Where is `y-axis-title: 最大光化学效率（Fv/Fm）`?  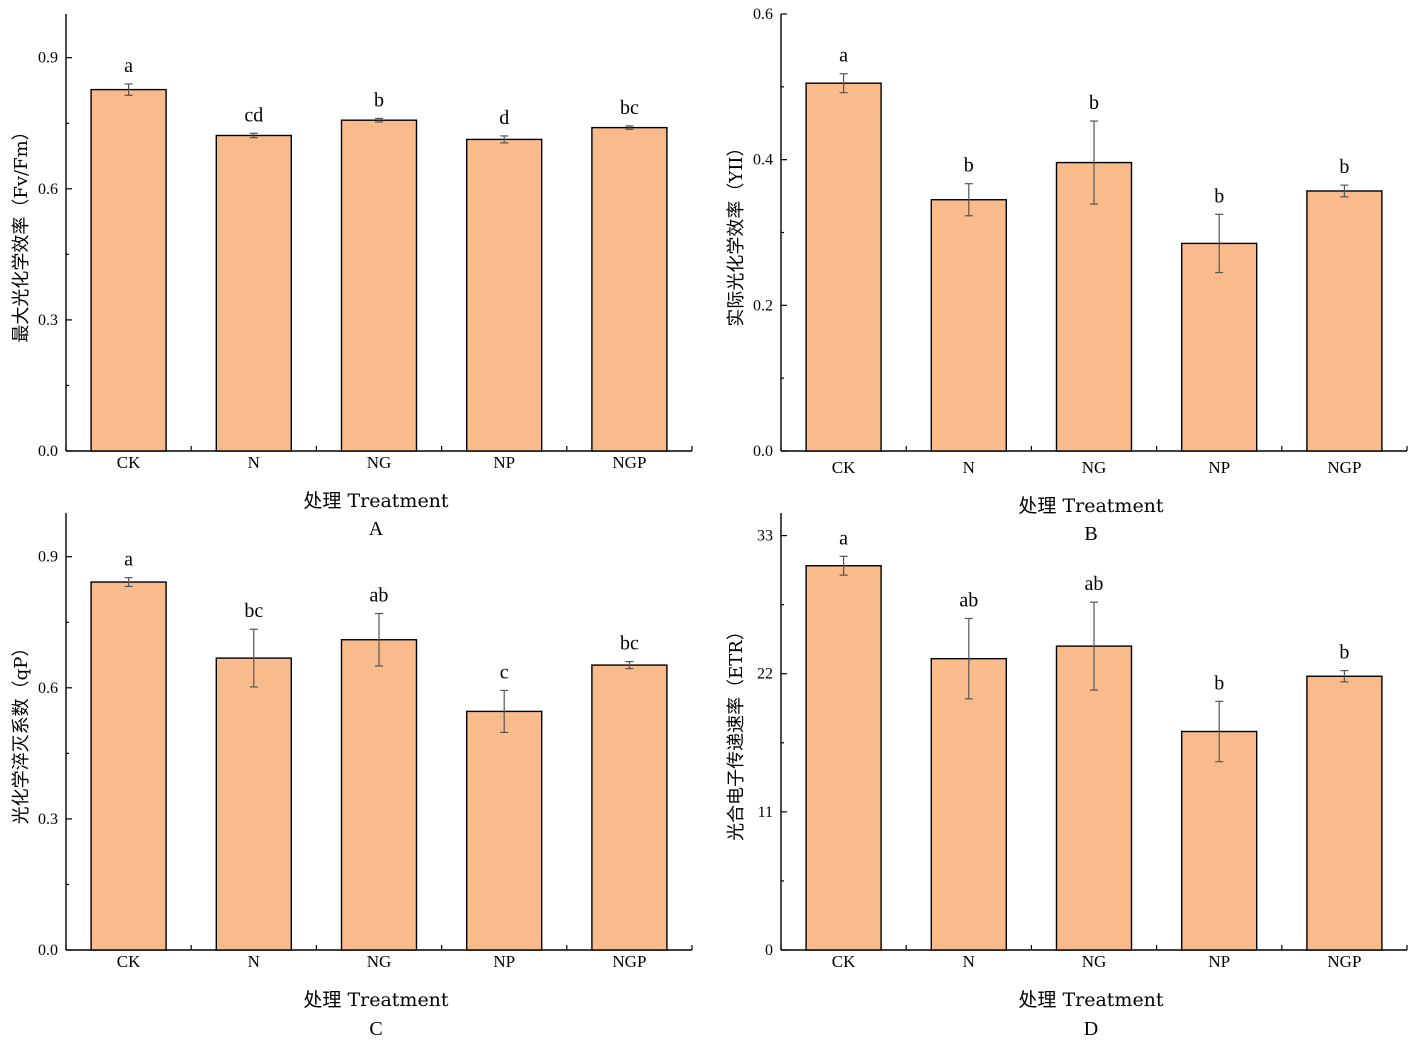
y-axis-title: 最大光化学效率（Fv/Fm） is located at coordinates (21, 232).